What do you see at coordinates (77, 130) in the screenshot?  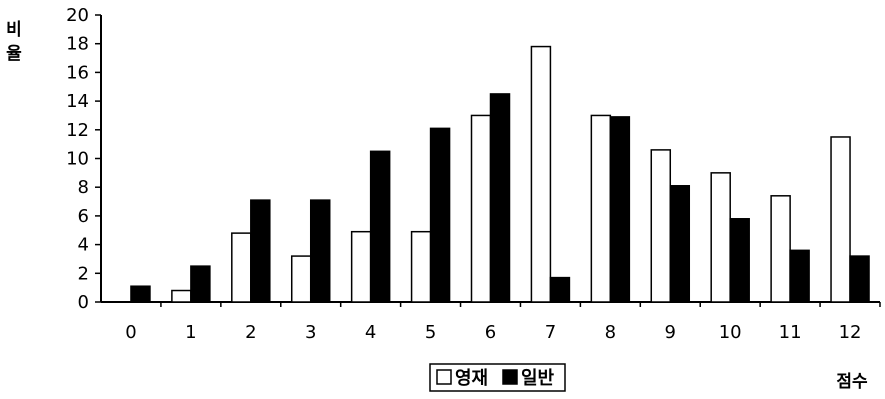 I see `y-tick-label: 12` at bounding box center [77, 130].